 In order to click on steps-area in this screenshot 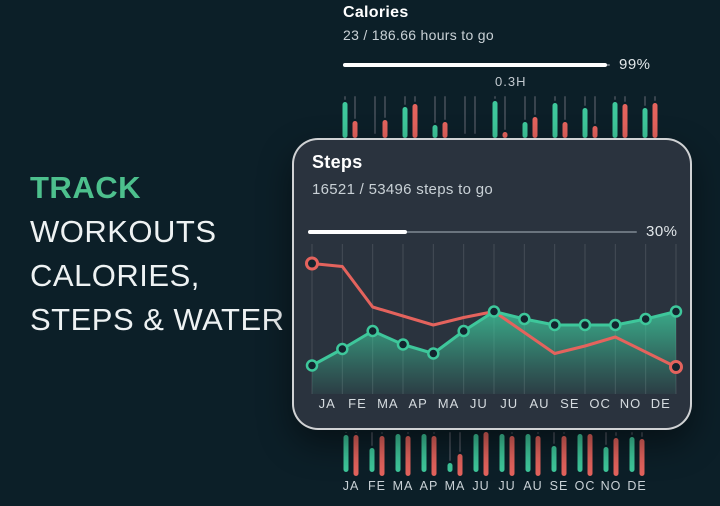, I will do `click(494, 352)`.